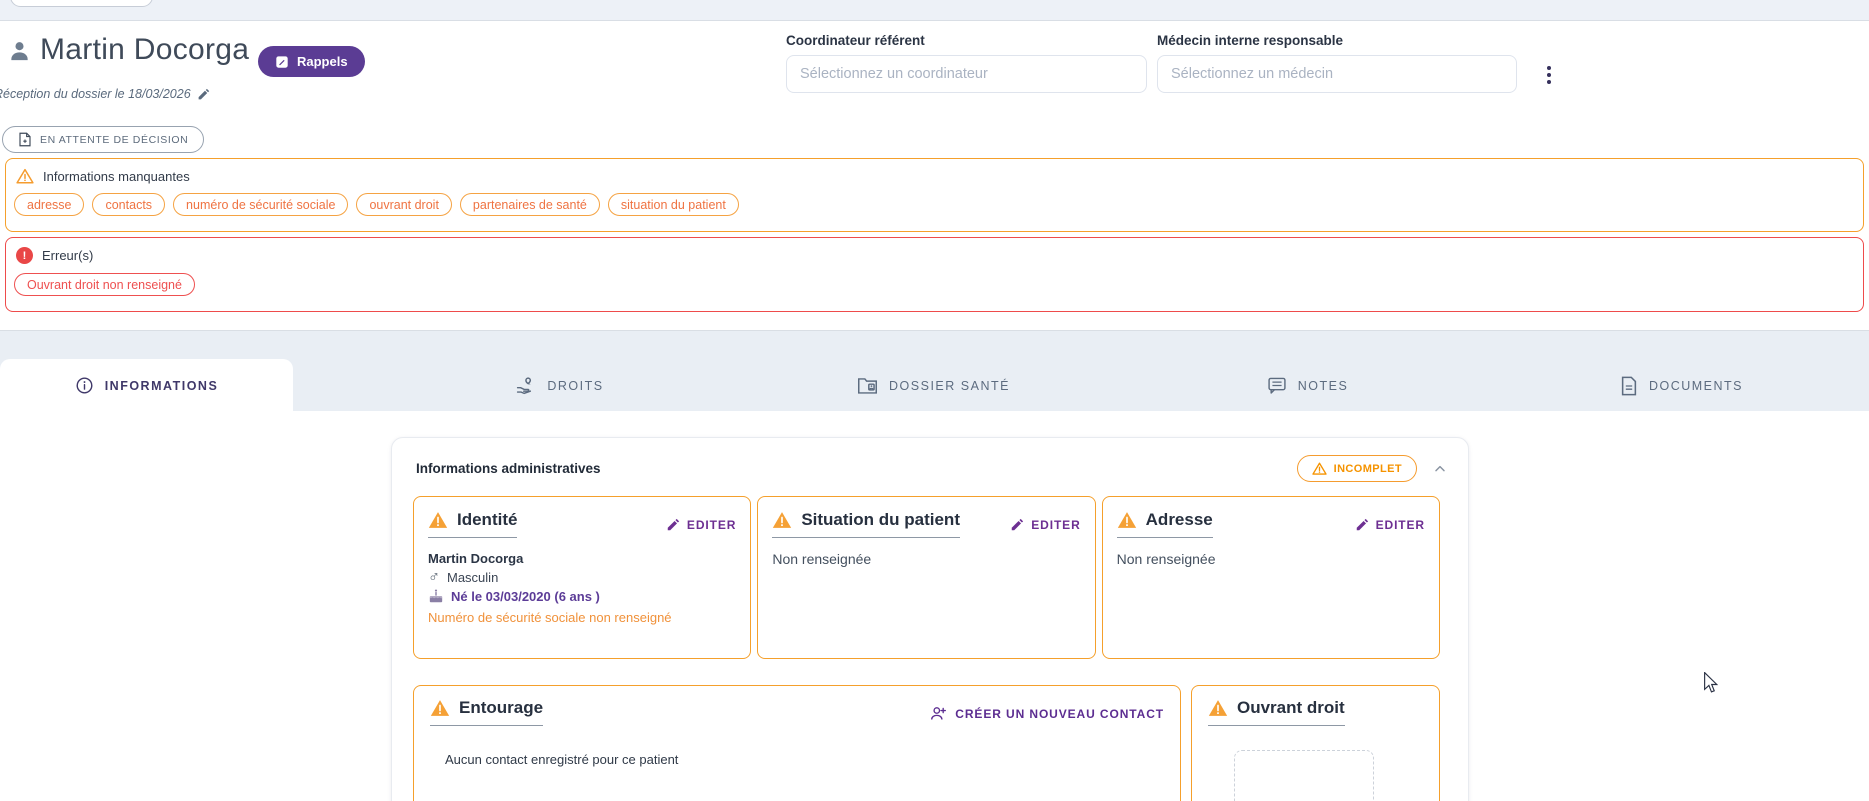  Describe the element at coordinates (146, 385) in the screenshot. I see `tab-informations: INFORMATIONS` at that location.